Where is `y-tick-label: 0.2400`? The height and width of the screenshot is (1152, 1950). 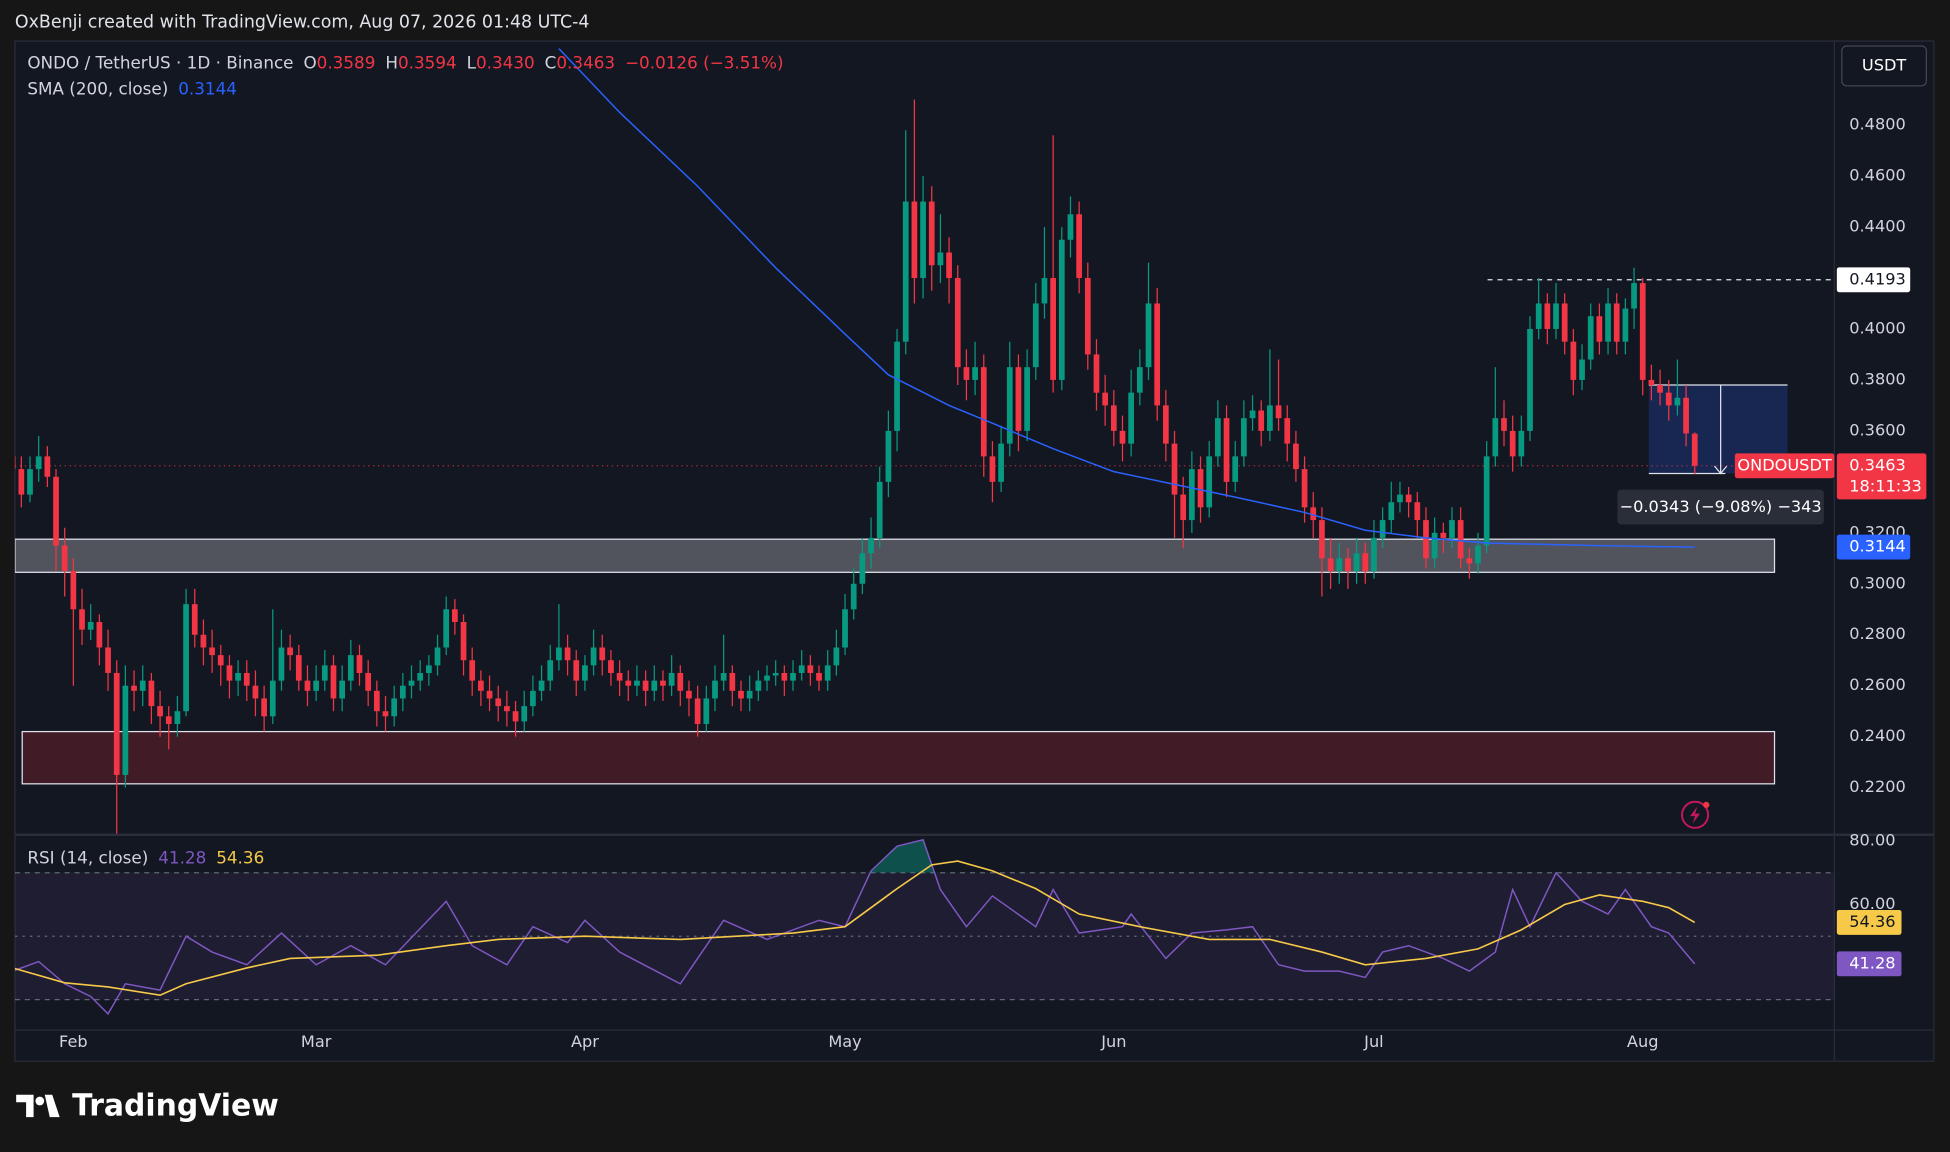 y-tick-label: 0.2400 is located at coordinates (1877, 735).